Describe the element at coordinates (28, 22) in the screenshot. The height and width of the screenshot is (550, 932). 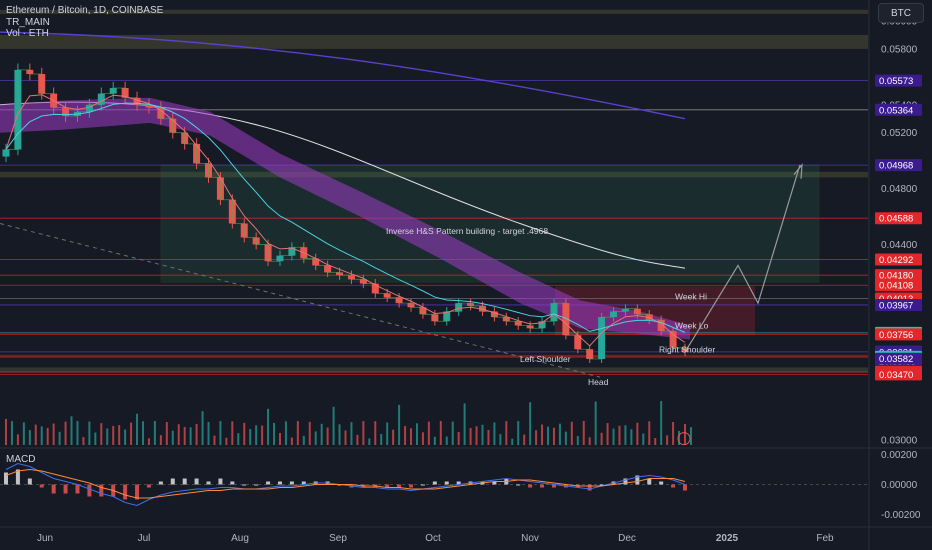
I see `indicator-tr-main: TR_MAIN` at that location.